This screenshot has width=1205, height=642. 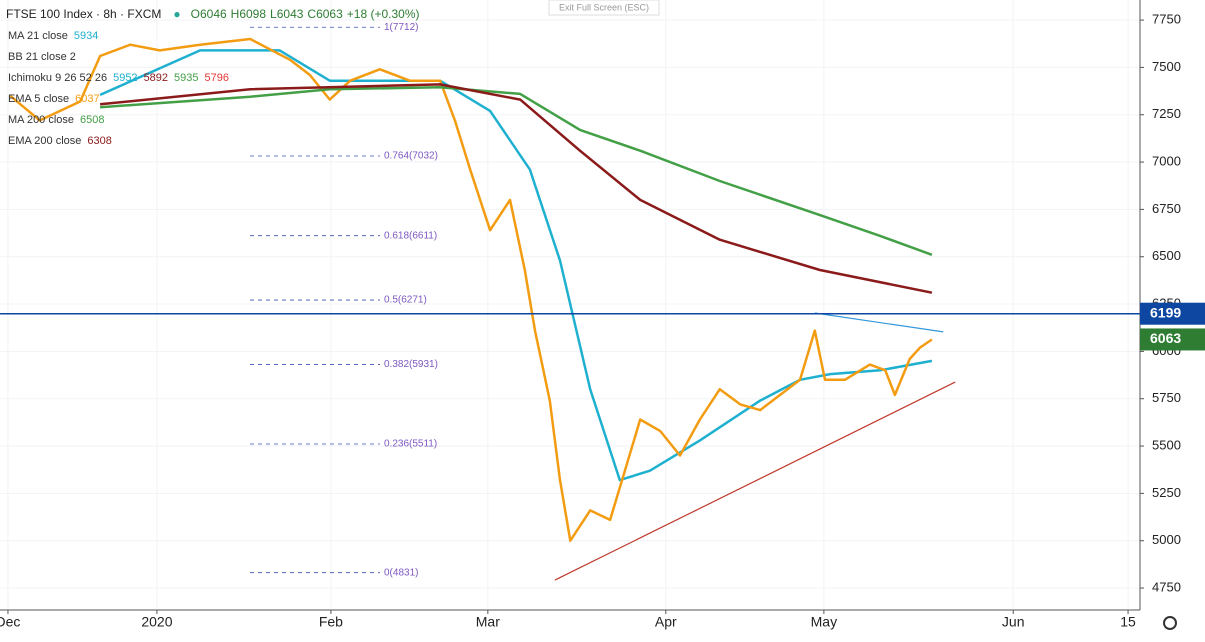 I want to click on ohlc-value: O6046, so click(x=209, y=14).